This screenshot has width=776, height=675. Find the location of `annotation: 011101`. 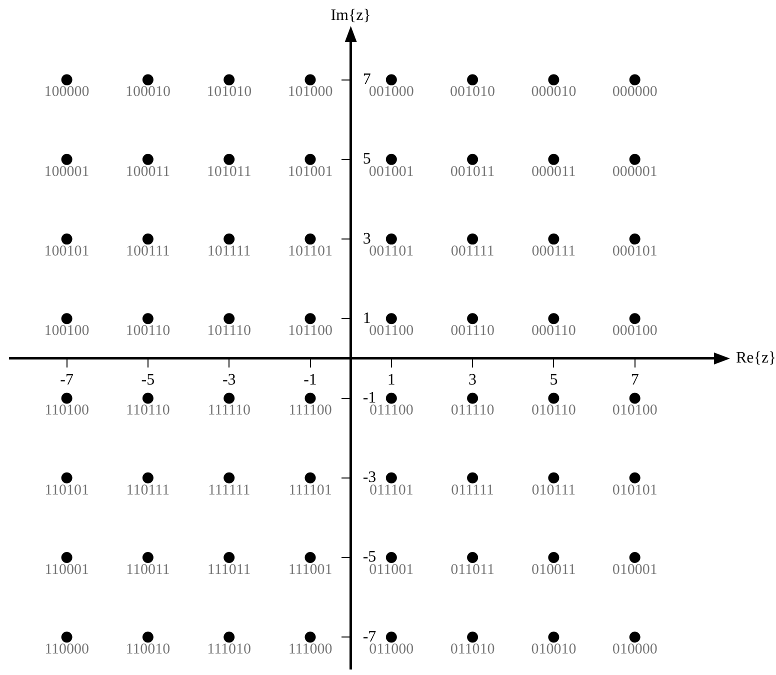

annotation: 011101 is located at coordinates (391, 490).